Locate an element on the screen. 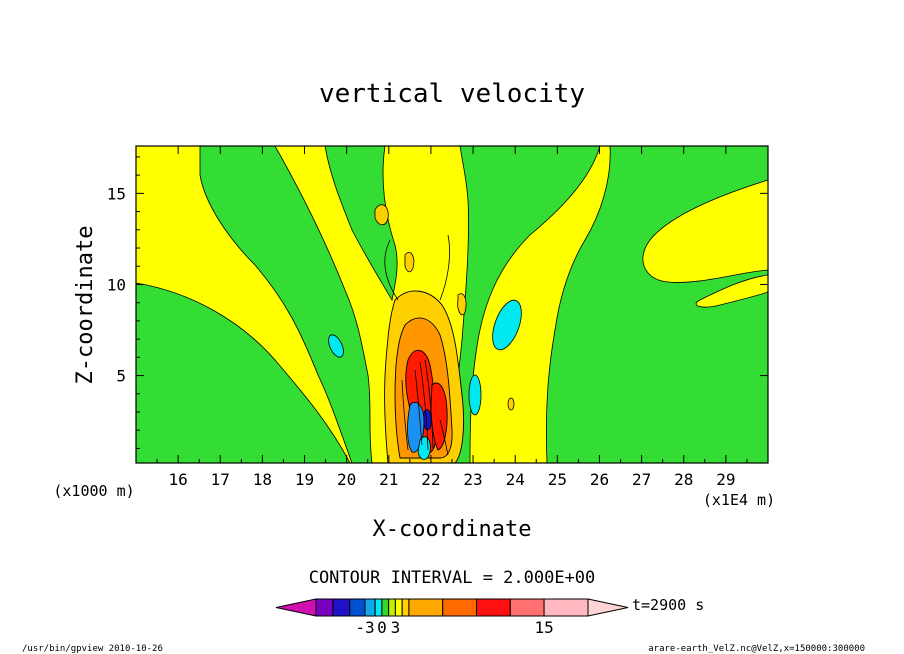  colorbar-over-triangle is located at coordinates (608, 607).